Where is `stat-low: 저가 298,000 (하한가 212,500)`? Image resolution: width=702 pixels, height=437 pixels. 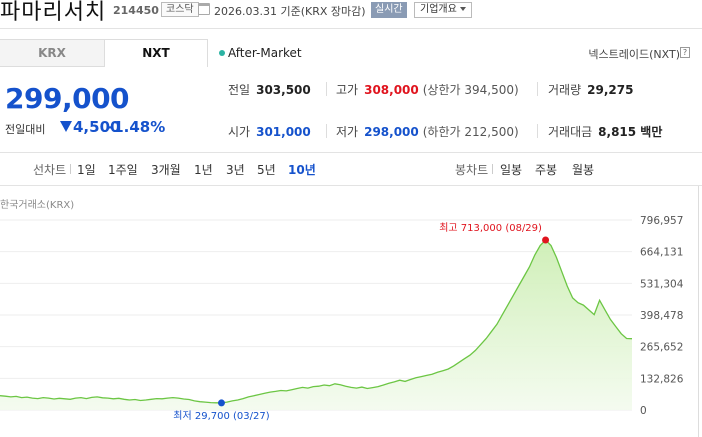
stat-low: 저가 298,000 (하한가 212,500) is located at coordinates (427, 131).